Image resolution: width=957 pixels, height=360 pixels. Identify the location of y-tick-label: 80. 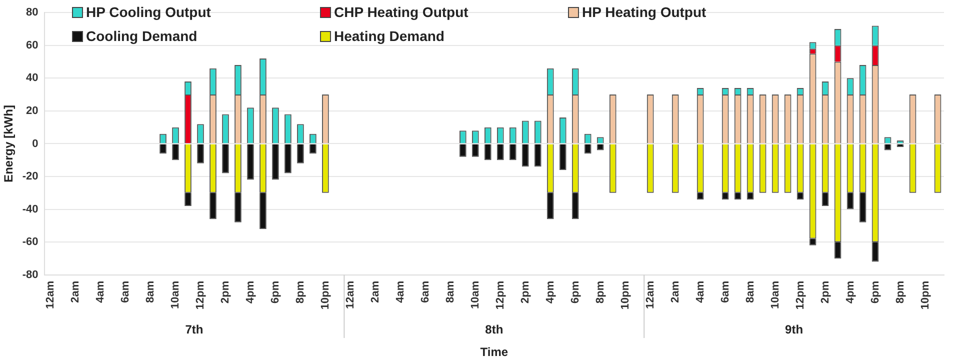
(32, 12).